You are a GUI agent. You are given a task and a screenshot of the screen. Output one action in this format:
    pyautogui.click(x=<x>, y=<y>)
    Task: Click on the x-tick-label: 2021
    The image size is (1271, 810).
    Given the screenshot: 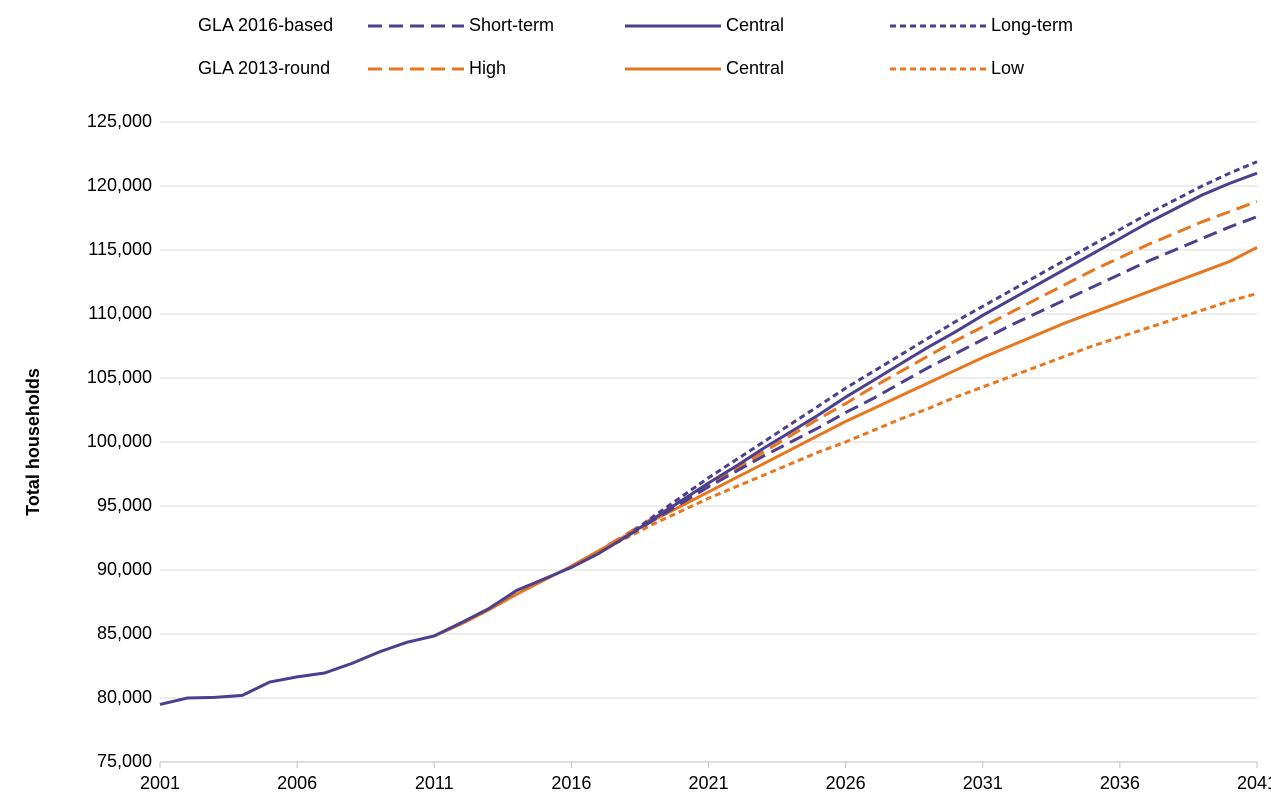 What is the action you would take?
    pyautogui.click(x=708, y=783)
    